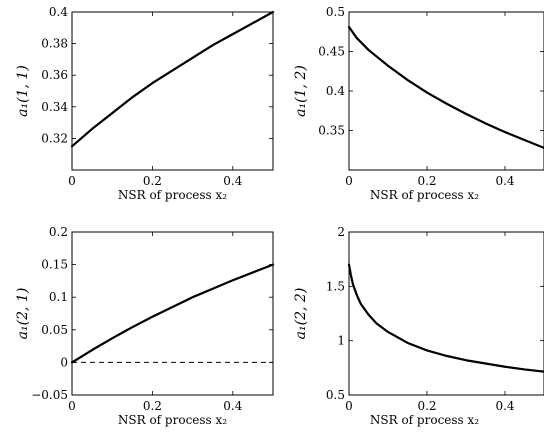 The height and width of the screenshot is (433, 544). I want to click on y-tick-label: 1.5, so click(335, 286).